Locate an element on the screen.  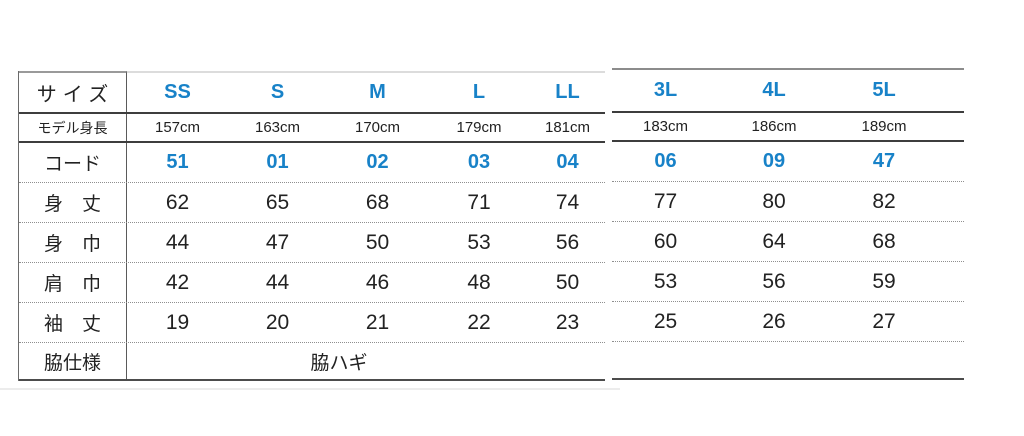
measurement-value: 60 is located at coordinates (665, 241).